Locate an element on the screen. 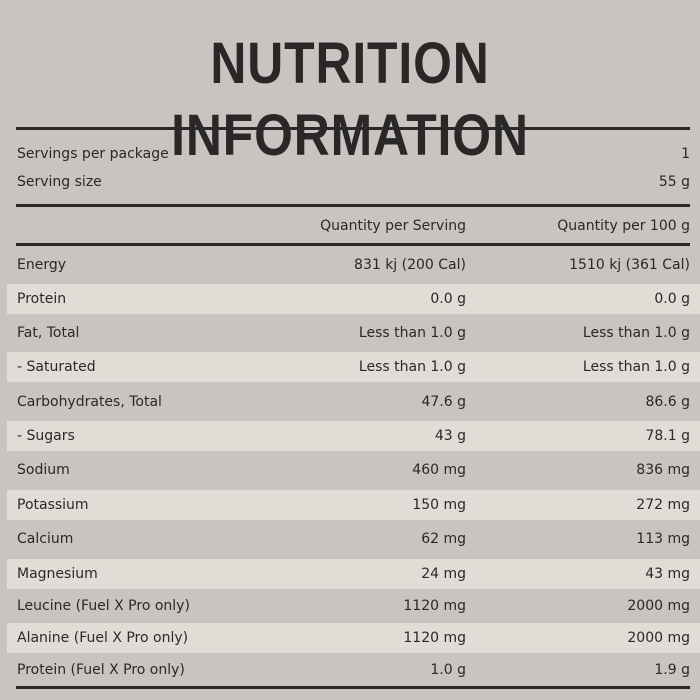 This screenshot has width=700, height=700. column-header-per-100g: Quantity per 100 g is located at coordinates (623, 226).